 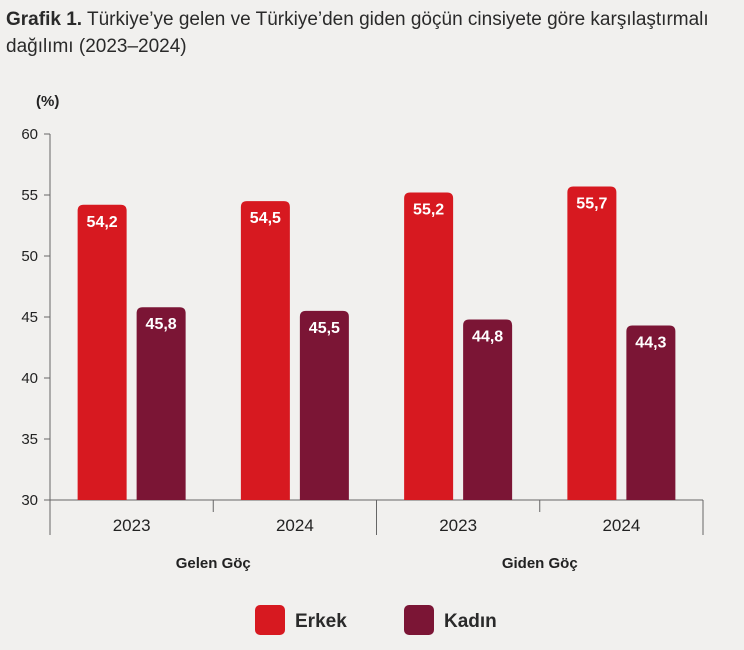 I want to click on x-axis: 2023 2024 2023 2024 Gelen Göç Giden Göç, so click(x=376, y=535).